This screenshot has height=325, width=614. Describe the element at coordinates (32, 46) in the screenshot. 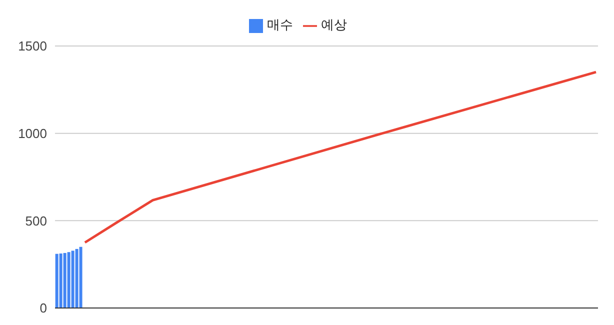

I see `y-tick-label: 1500` at that location.